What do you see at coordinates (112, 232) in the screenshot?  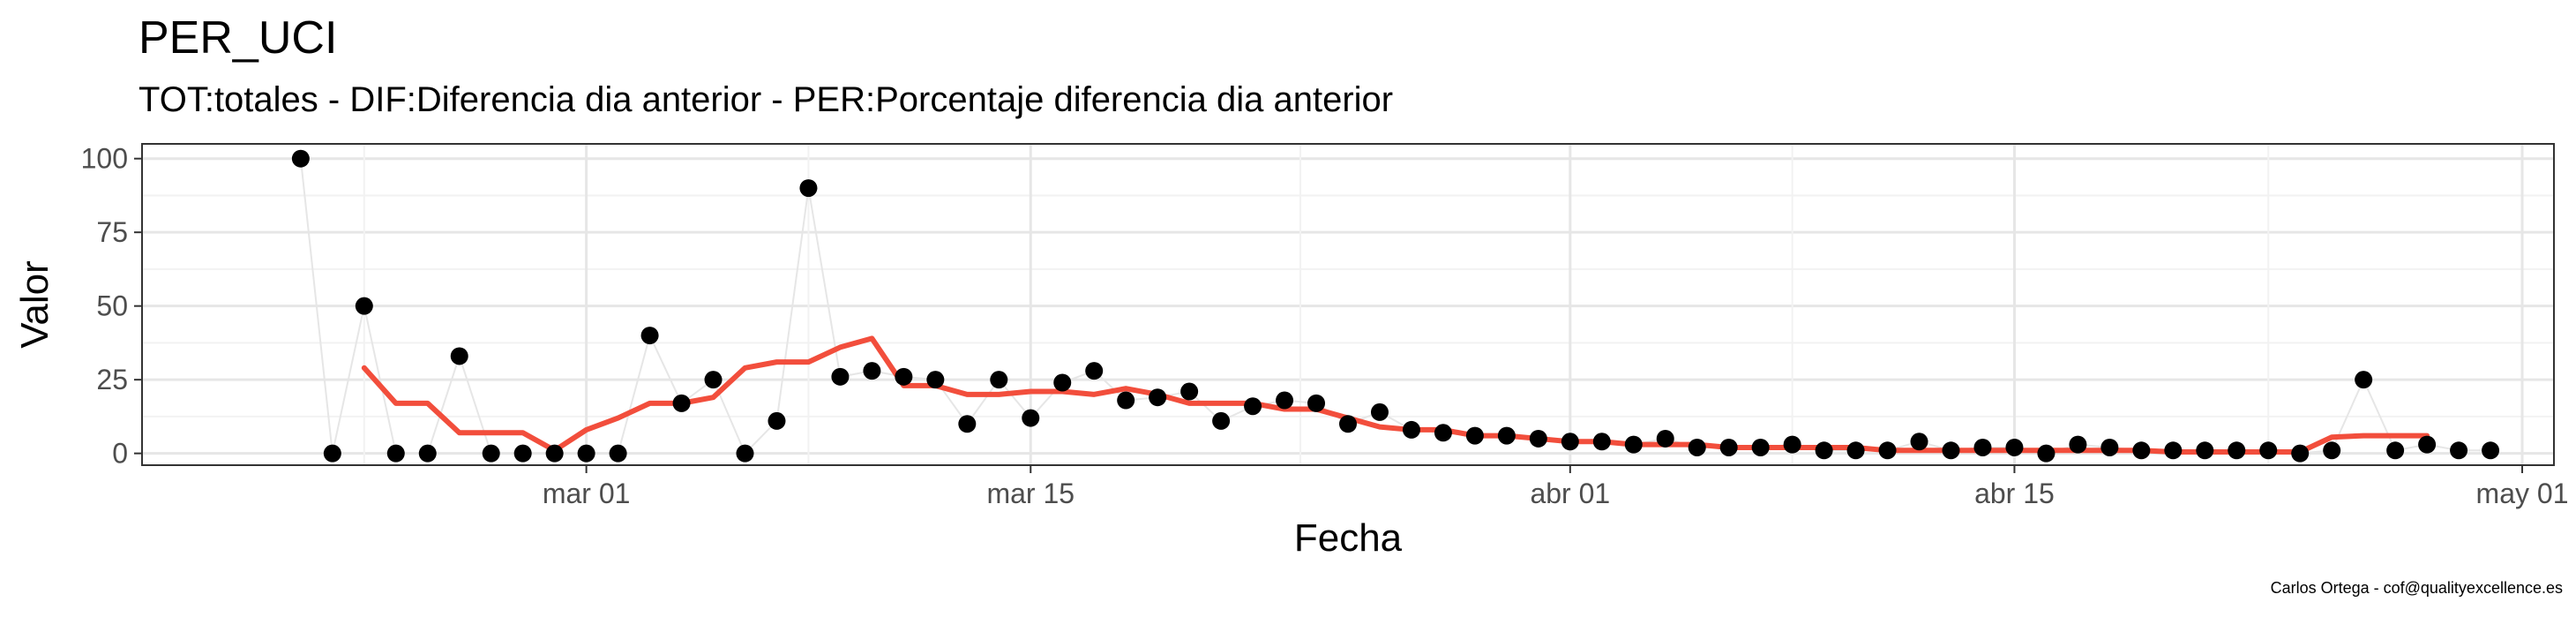 I see `y-tick-label: 75` at bounding box center [112, 232].